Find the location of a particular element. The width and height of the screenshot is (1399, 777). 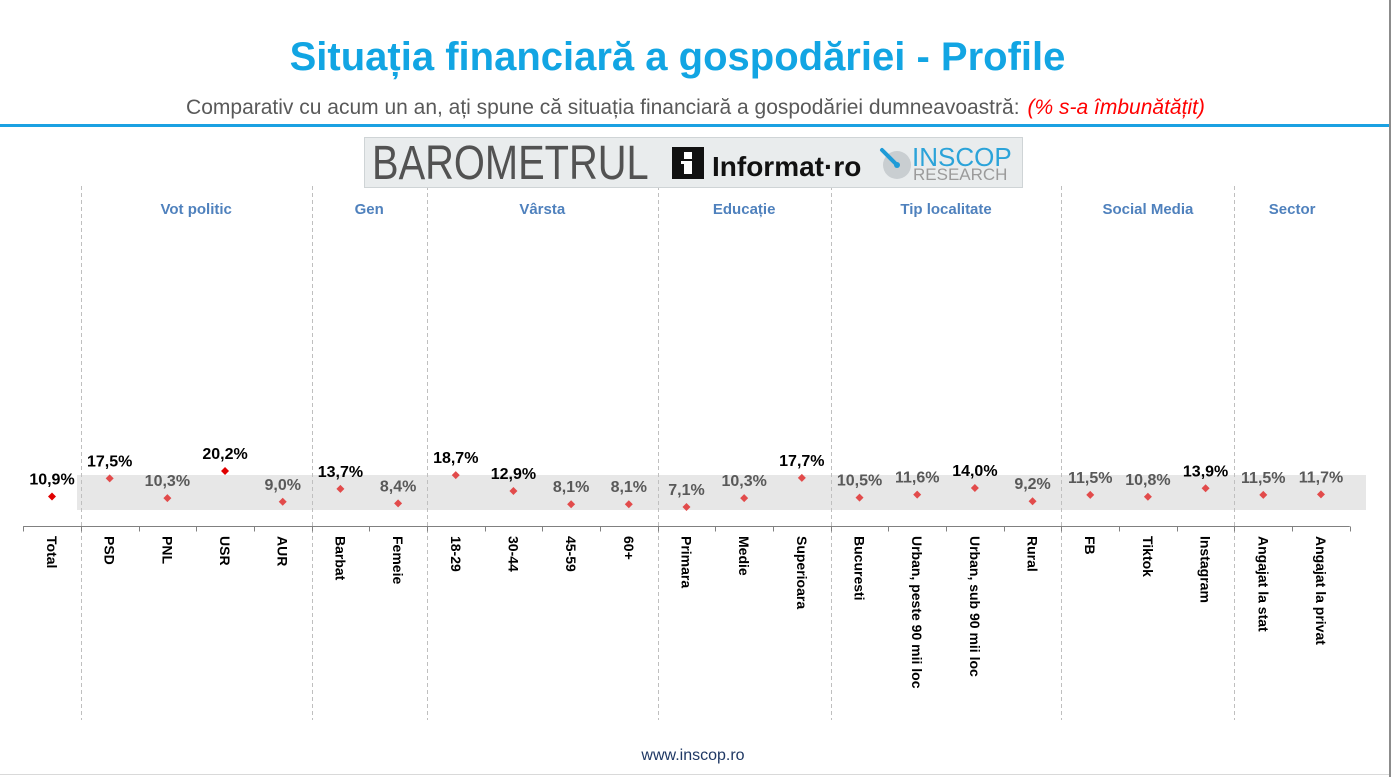

group-label: Tip localitate is located at coordinates (945, 209).